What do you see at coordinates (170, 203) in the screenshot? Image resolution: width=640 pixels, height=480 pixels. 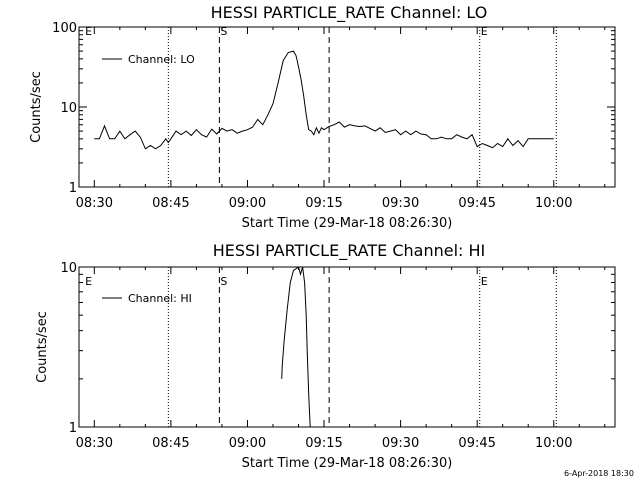 I see `panel-lo-x-tick-label: 08:45` at bounding box center [170, 203].